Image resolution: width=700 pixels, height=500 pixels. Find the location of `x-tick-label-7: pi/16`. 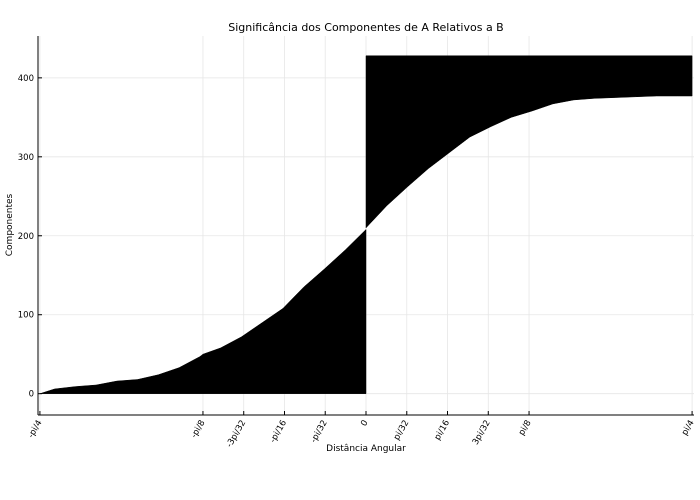

x-tick-label-7: pi/16 is located at coordinates (442, 431).